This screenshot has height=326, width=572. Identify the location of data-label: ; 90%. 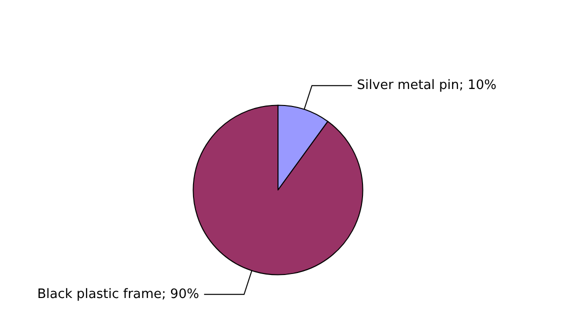
(181, 294).